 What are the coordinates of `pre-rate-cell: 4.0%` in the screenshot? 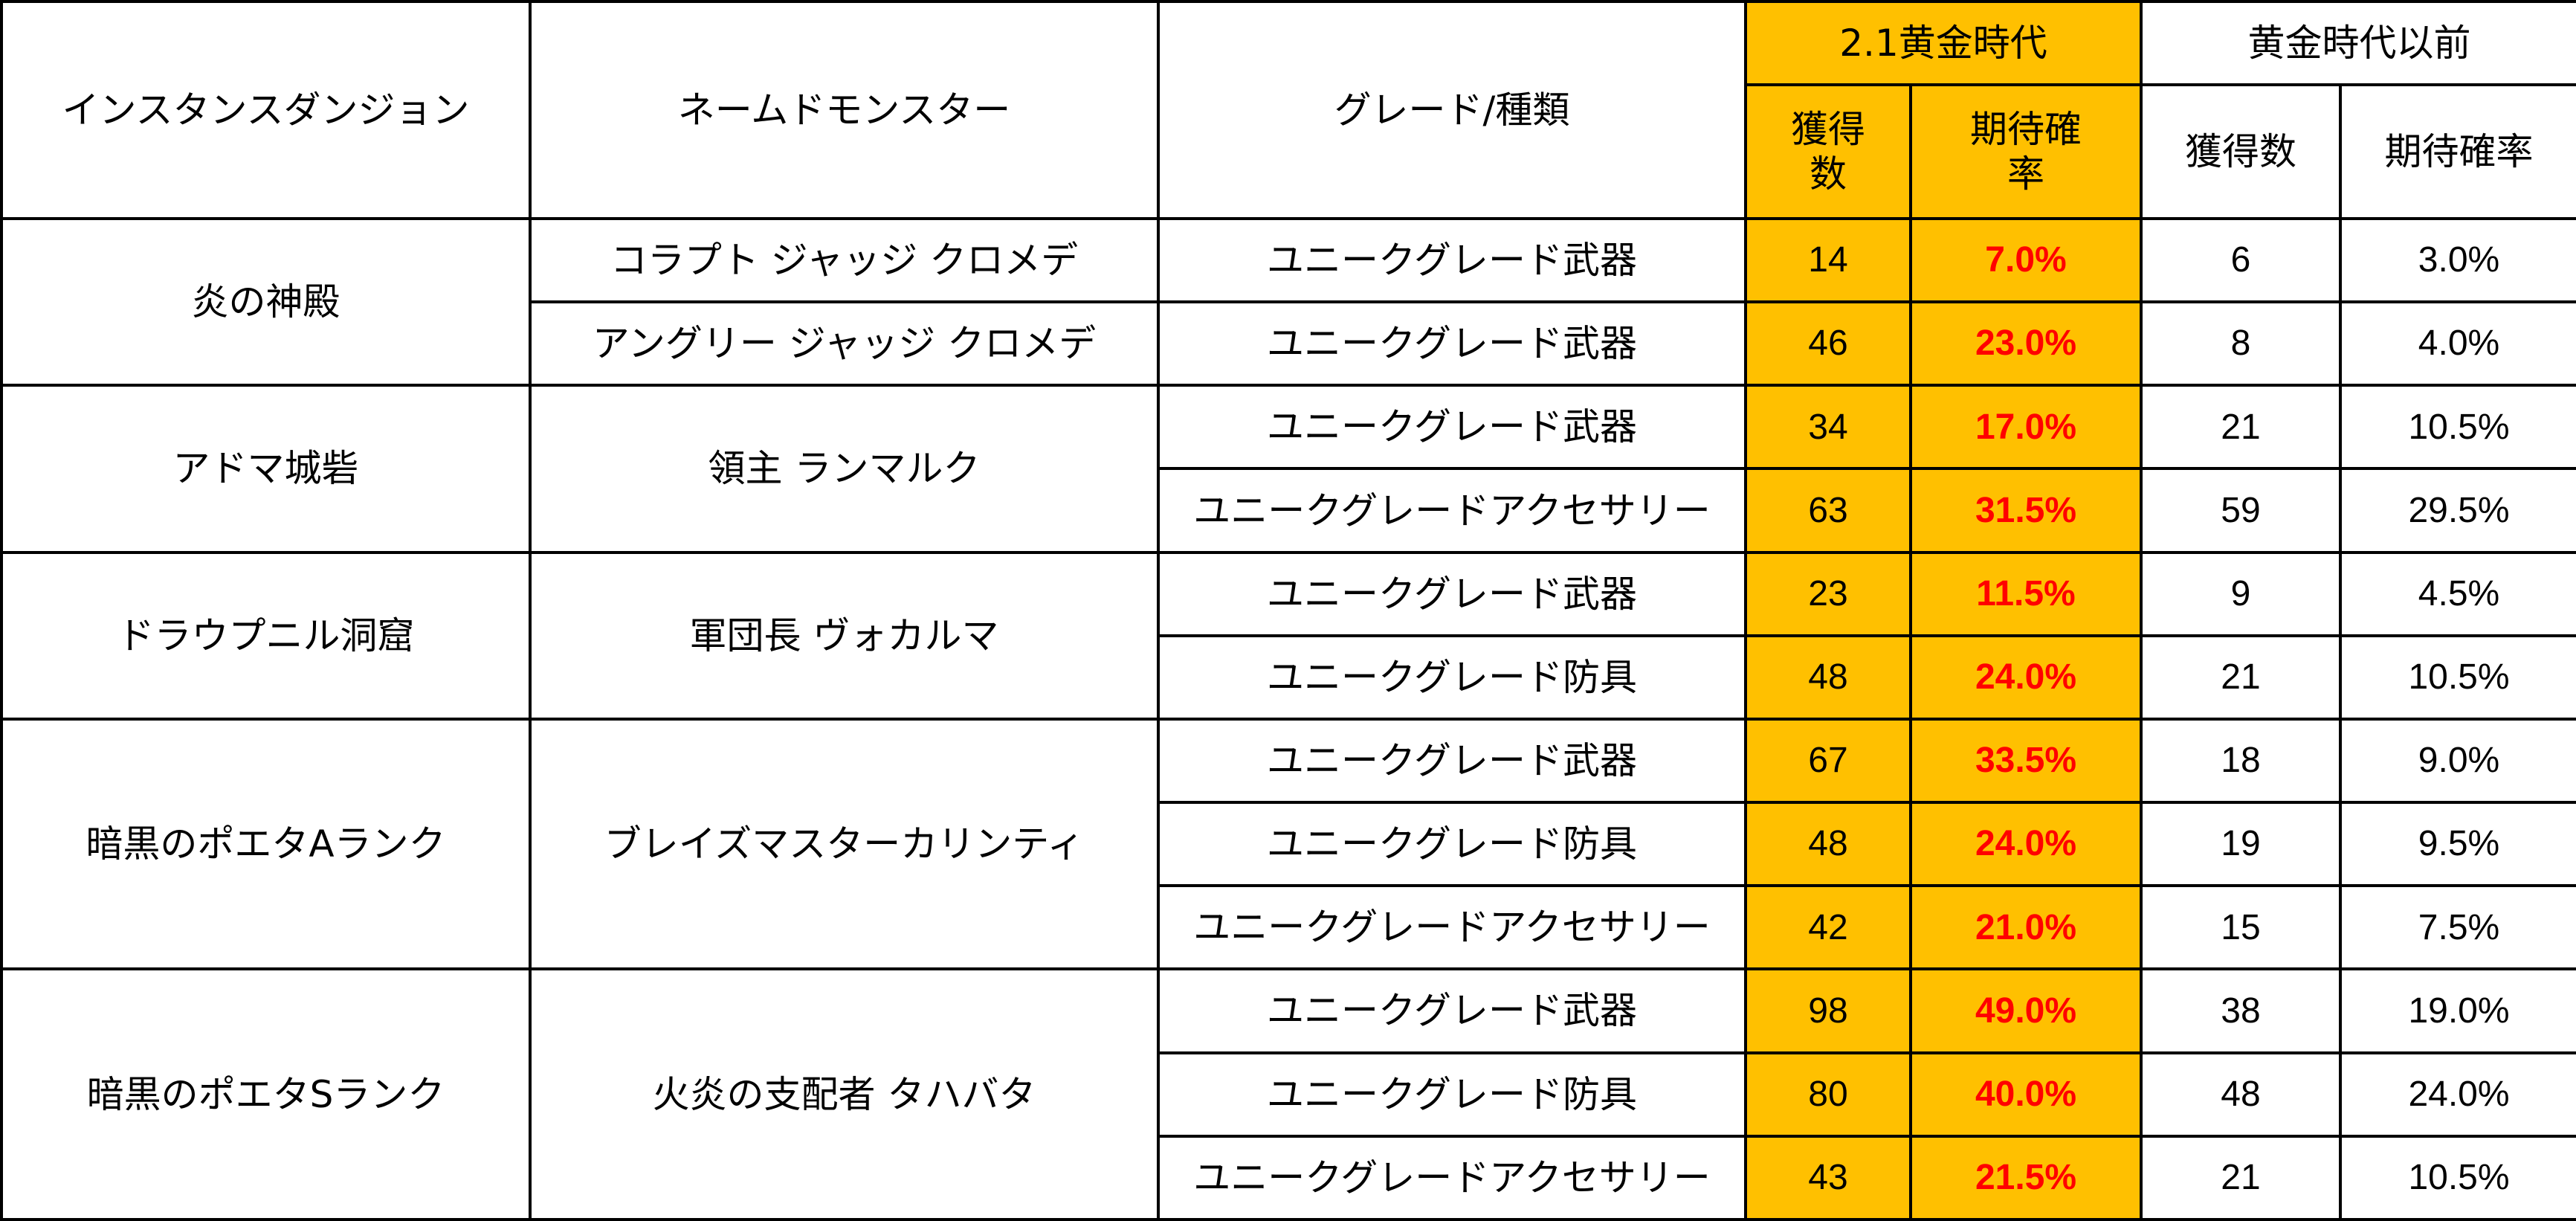 It's located at (2457, 343).